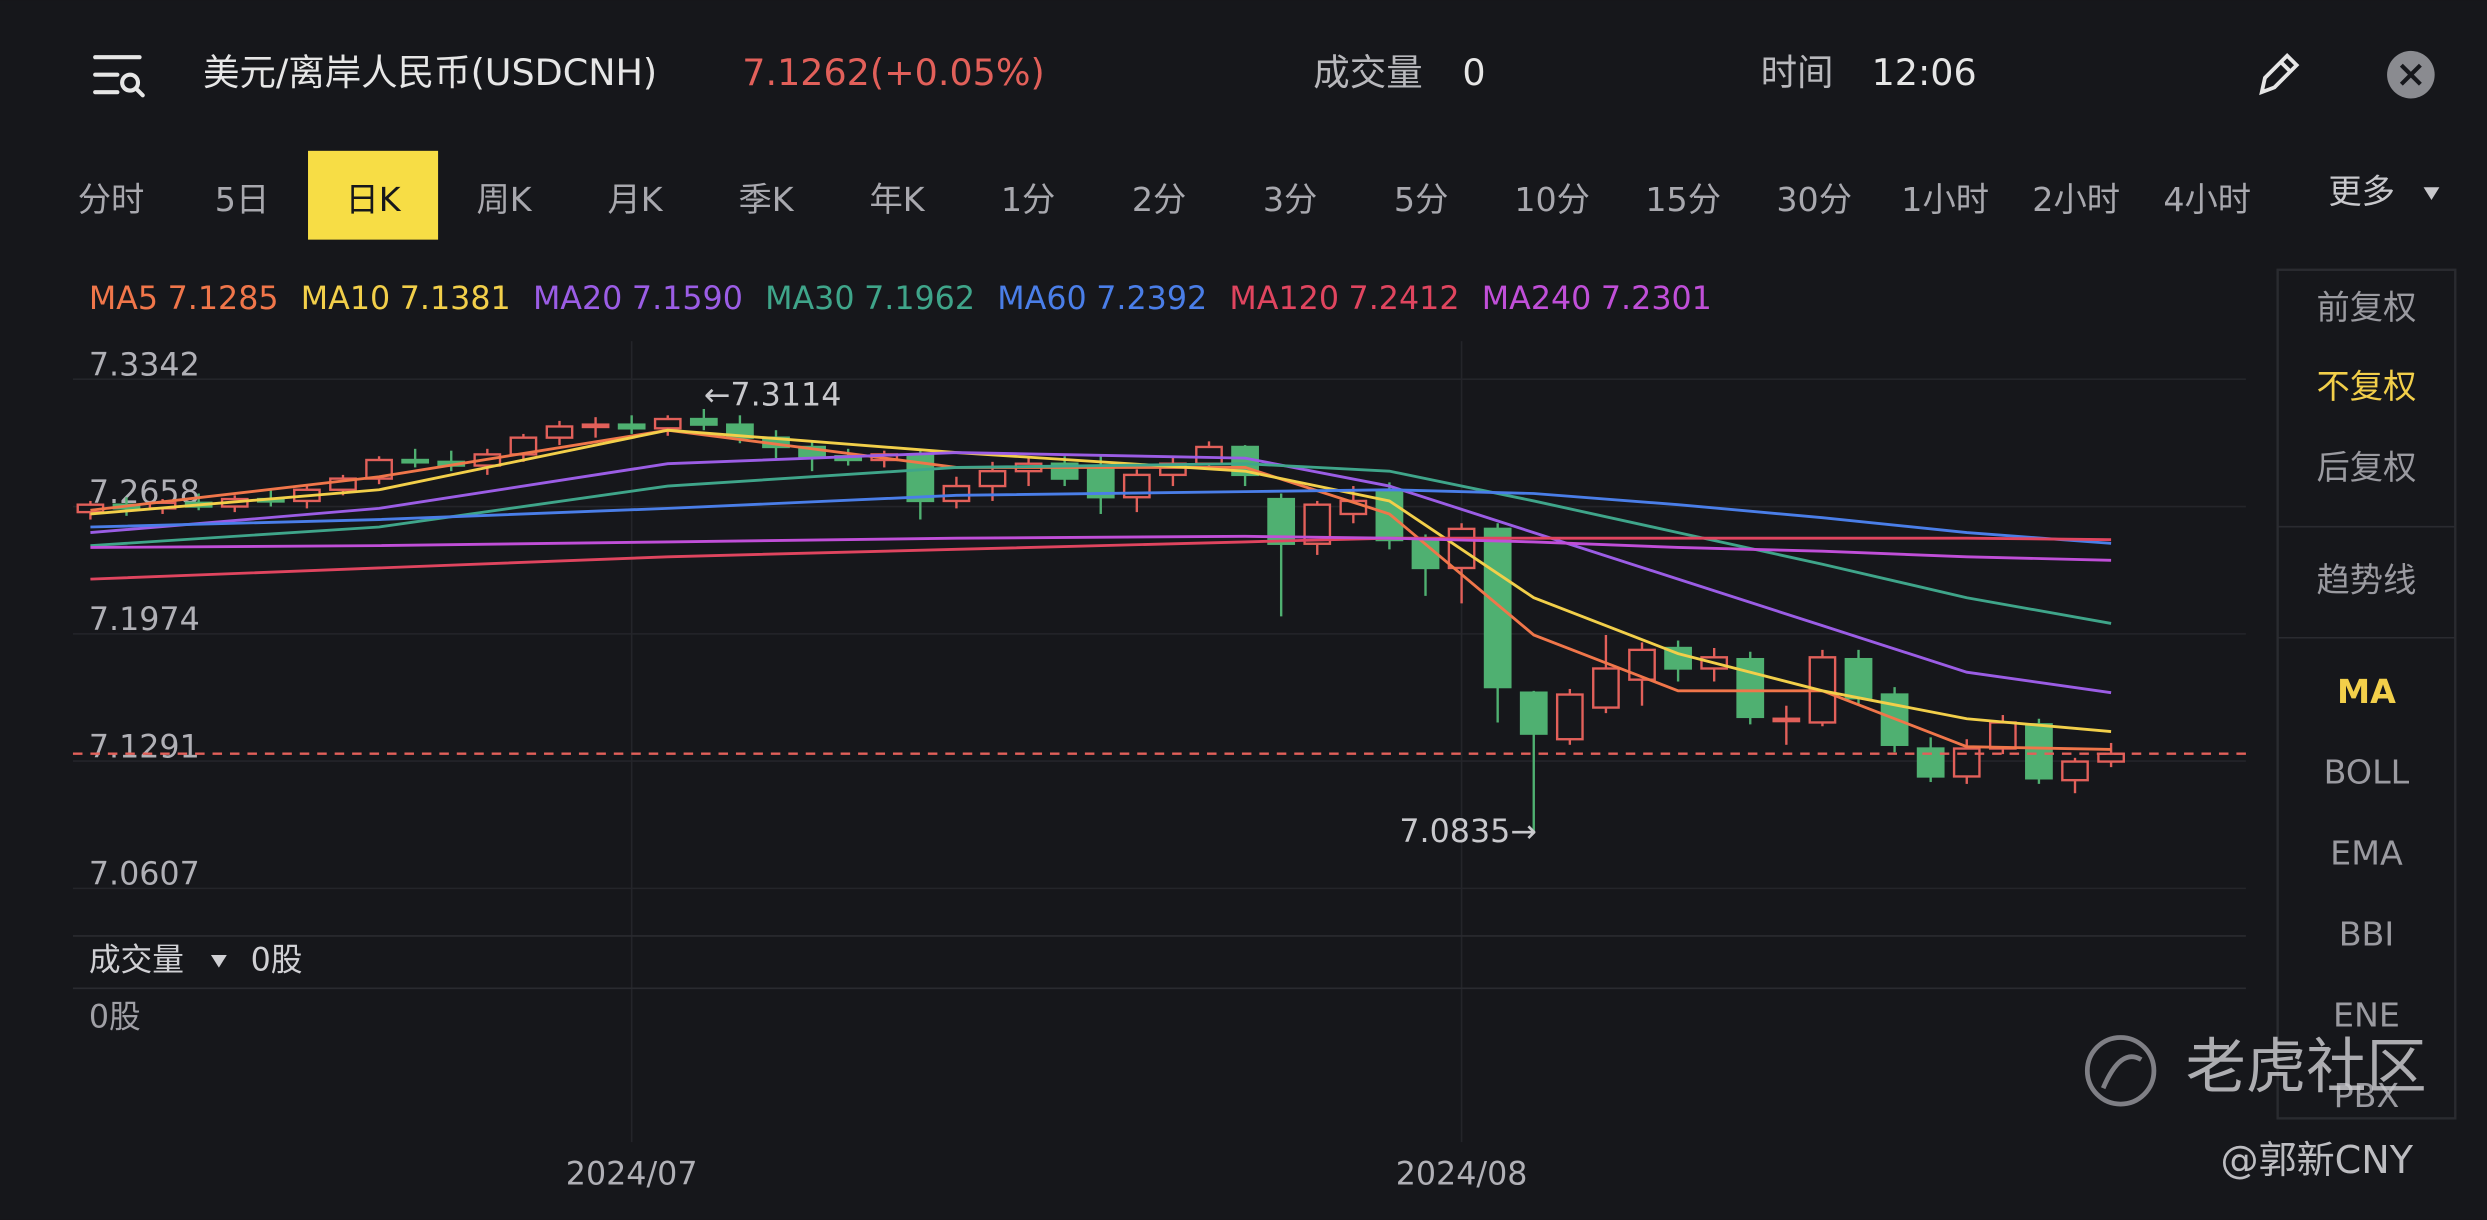 This screenshot has width=2487, height=1220. Describe the element at coordinates (1683, 199) in the screenshot. I see `tab: 15分` at that location.